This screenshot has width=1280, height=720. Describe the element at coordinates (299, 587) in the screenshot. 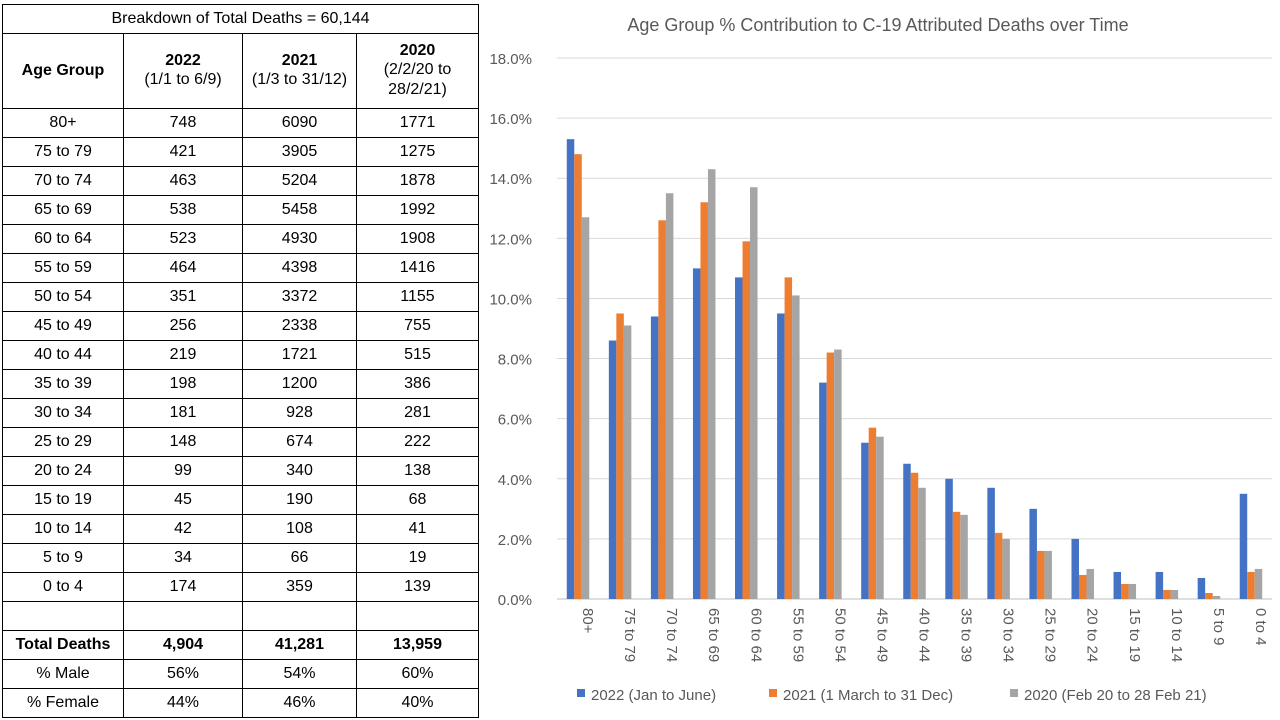

I see `cell-value: 359` at that location.